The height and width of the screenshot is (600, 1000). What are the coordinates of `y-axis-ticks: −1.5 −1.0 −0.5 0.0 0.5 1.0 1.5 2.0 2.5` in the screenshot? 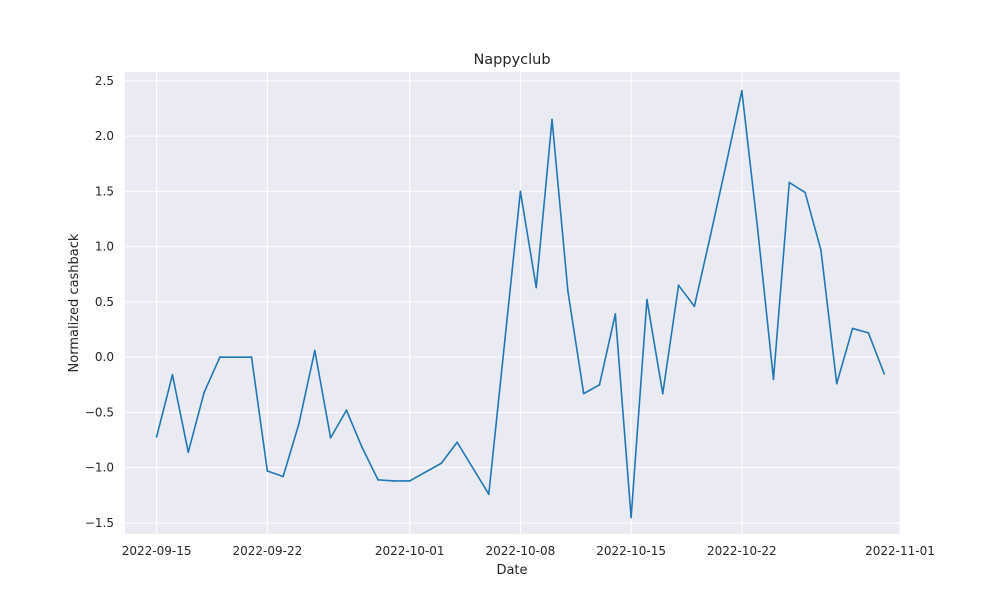 It's located at (99, 302).